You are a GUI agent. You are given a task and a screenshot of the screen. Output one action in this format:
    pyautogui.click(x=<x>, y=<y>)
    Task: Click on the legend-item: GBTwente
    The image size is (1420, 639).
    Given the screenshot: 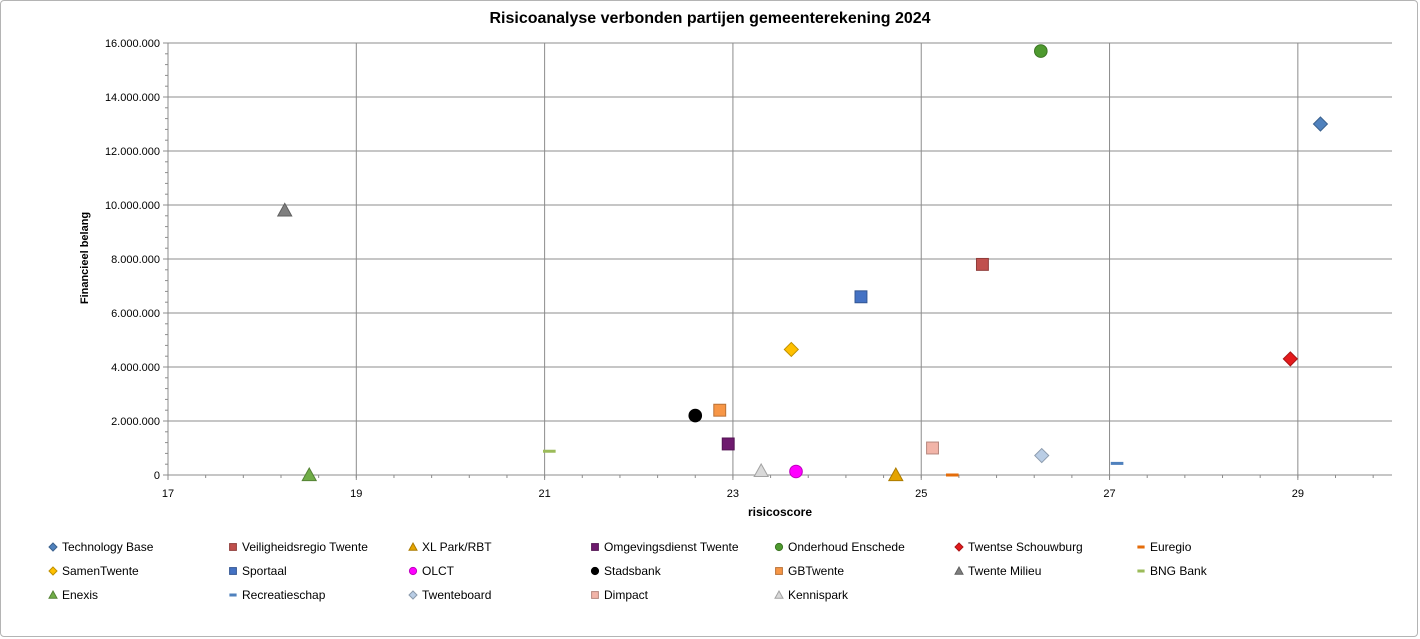 What is the action you would take?
    pyautogui.click(x=809, y=571)
    